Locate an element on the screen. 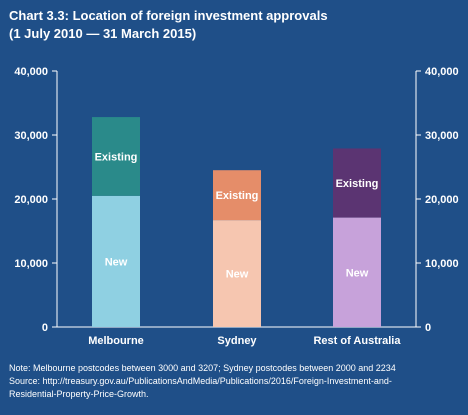 The width and height of the screenshot is (468, 415). bar-rest-of-australia-existing is located at coordinates (357, 183).